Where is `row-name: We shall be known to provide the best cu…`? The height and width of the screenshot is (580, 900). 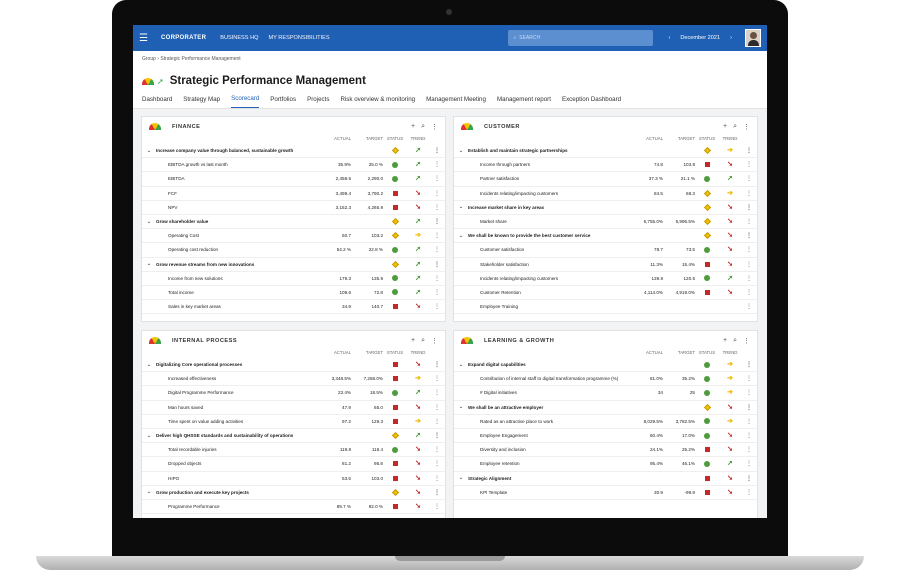 row-name: We shall be known to provide the best cu… is located at coordinates (529, 236).